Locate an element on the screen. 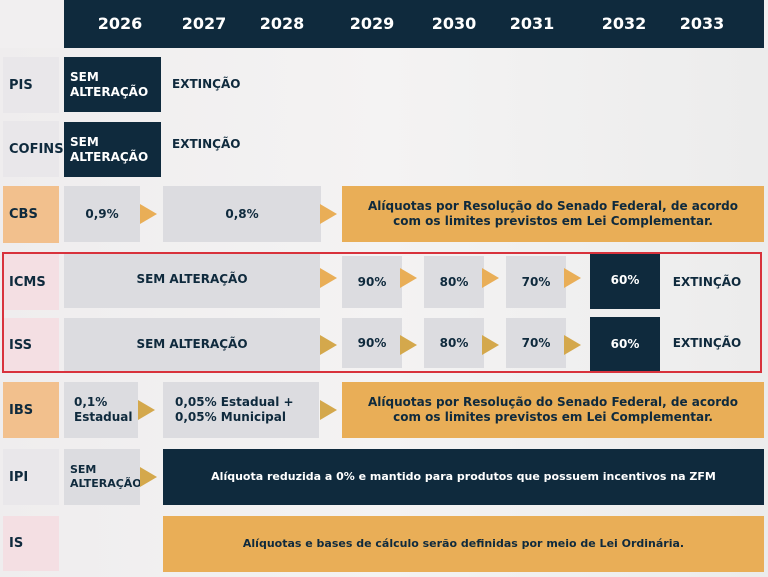 The image size is (768, 577). year-2031: 2031 is located at coordinates (532, 23).